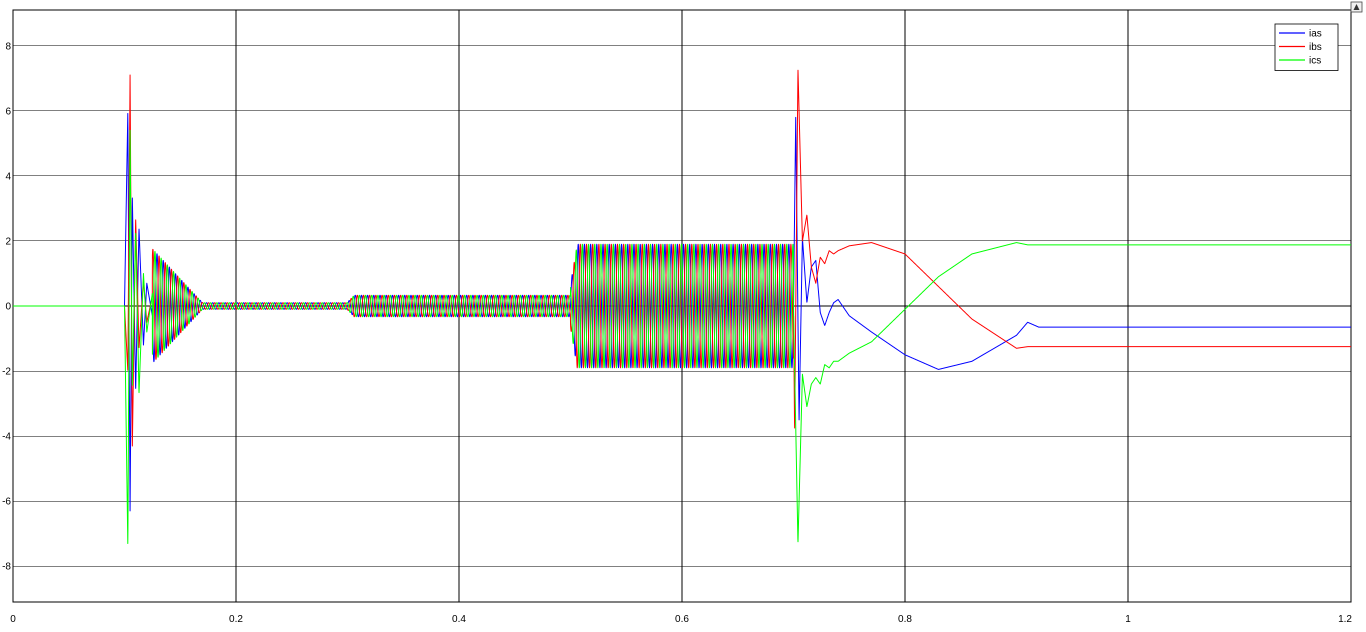 This screenshot has height=632, width=1366. I want to click on y-tick-label: 4, so click(8, 176).